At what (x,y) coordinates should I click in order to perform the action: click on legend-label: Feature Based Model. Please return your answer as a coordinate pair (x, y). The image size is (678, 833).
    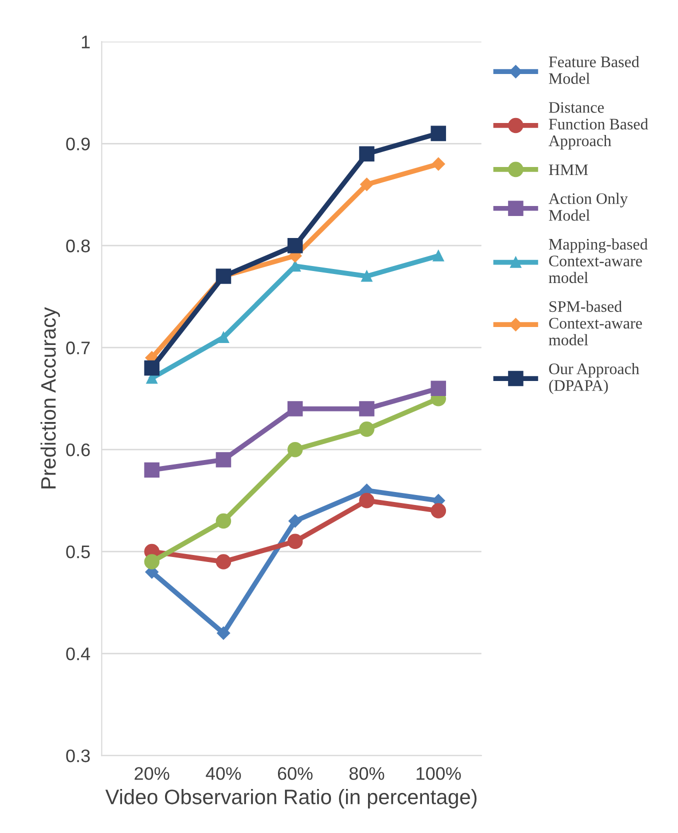
    Looking at the image, I should click on (594, 70).